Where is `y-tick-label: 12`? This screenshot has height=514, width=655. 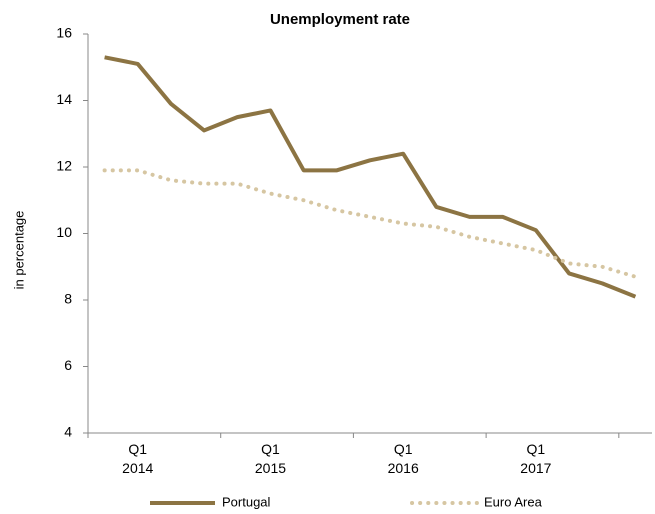
y-tick-label: 12 is located at coordinates (64, 166).